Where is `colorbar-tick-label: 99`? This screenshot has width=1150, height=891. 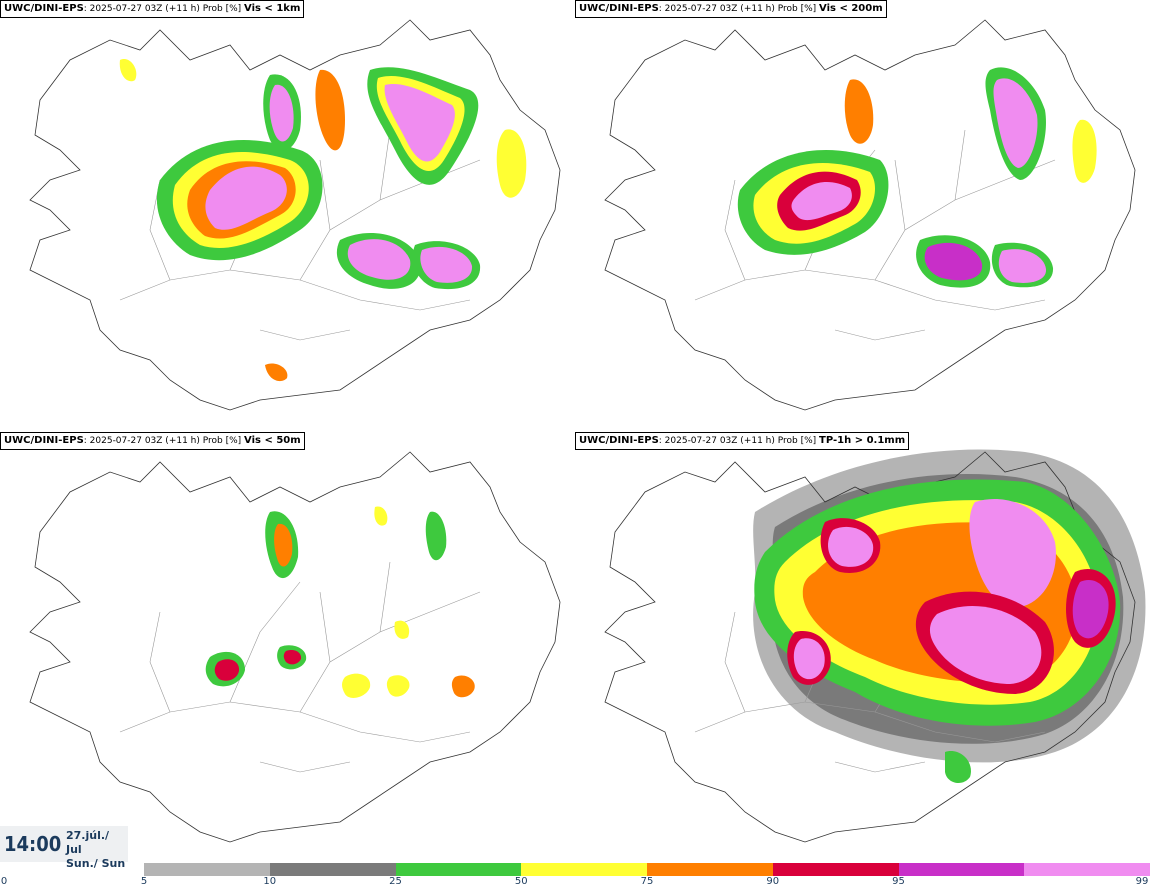 colorbar-tick-label: 99 is located at coordinates (1142, 881).